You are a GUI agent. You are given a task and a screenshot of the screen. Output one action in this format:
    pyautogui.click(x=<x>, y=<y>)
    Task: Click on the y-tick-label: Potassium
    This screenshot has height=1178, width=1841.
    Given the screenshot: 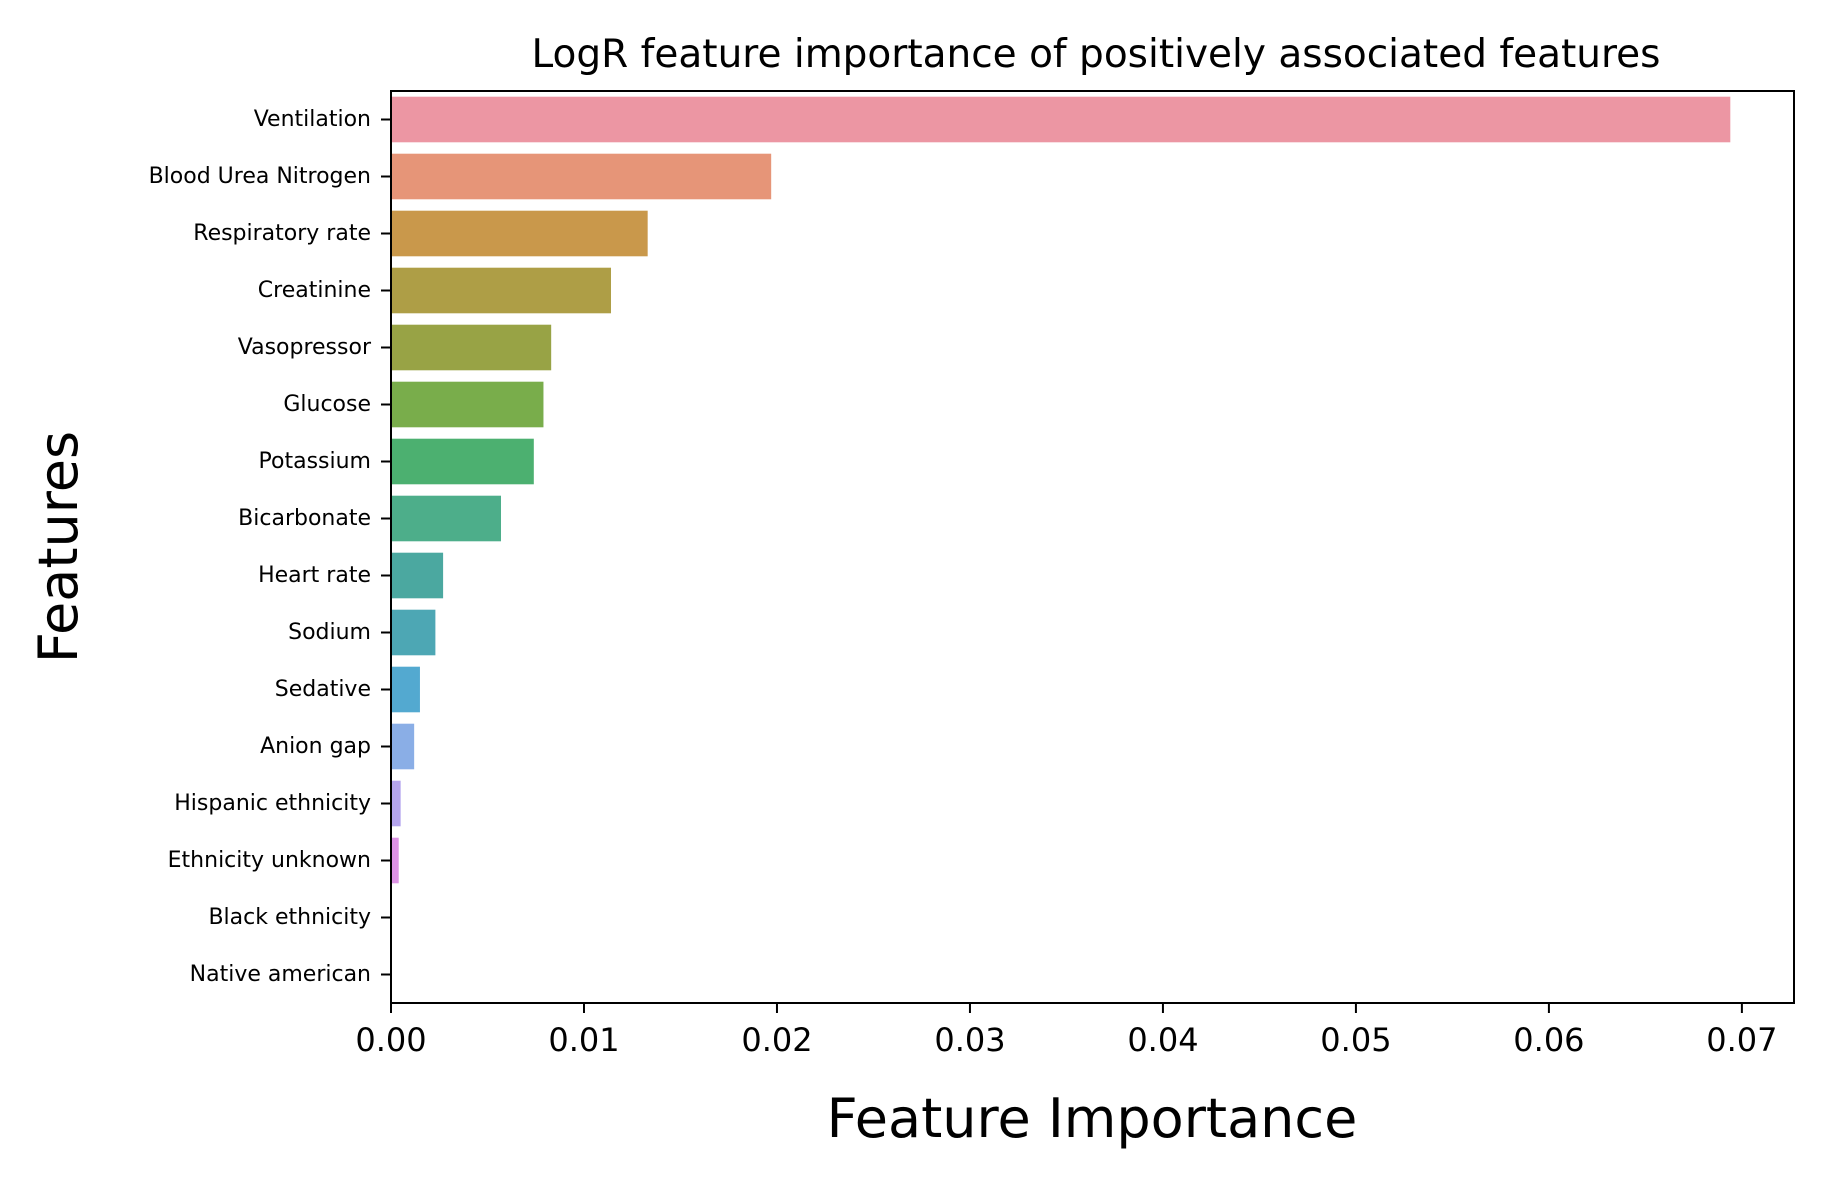 What is the action you would take?
    pyautogui.click(x=315, y=461)
    